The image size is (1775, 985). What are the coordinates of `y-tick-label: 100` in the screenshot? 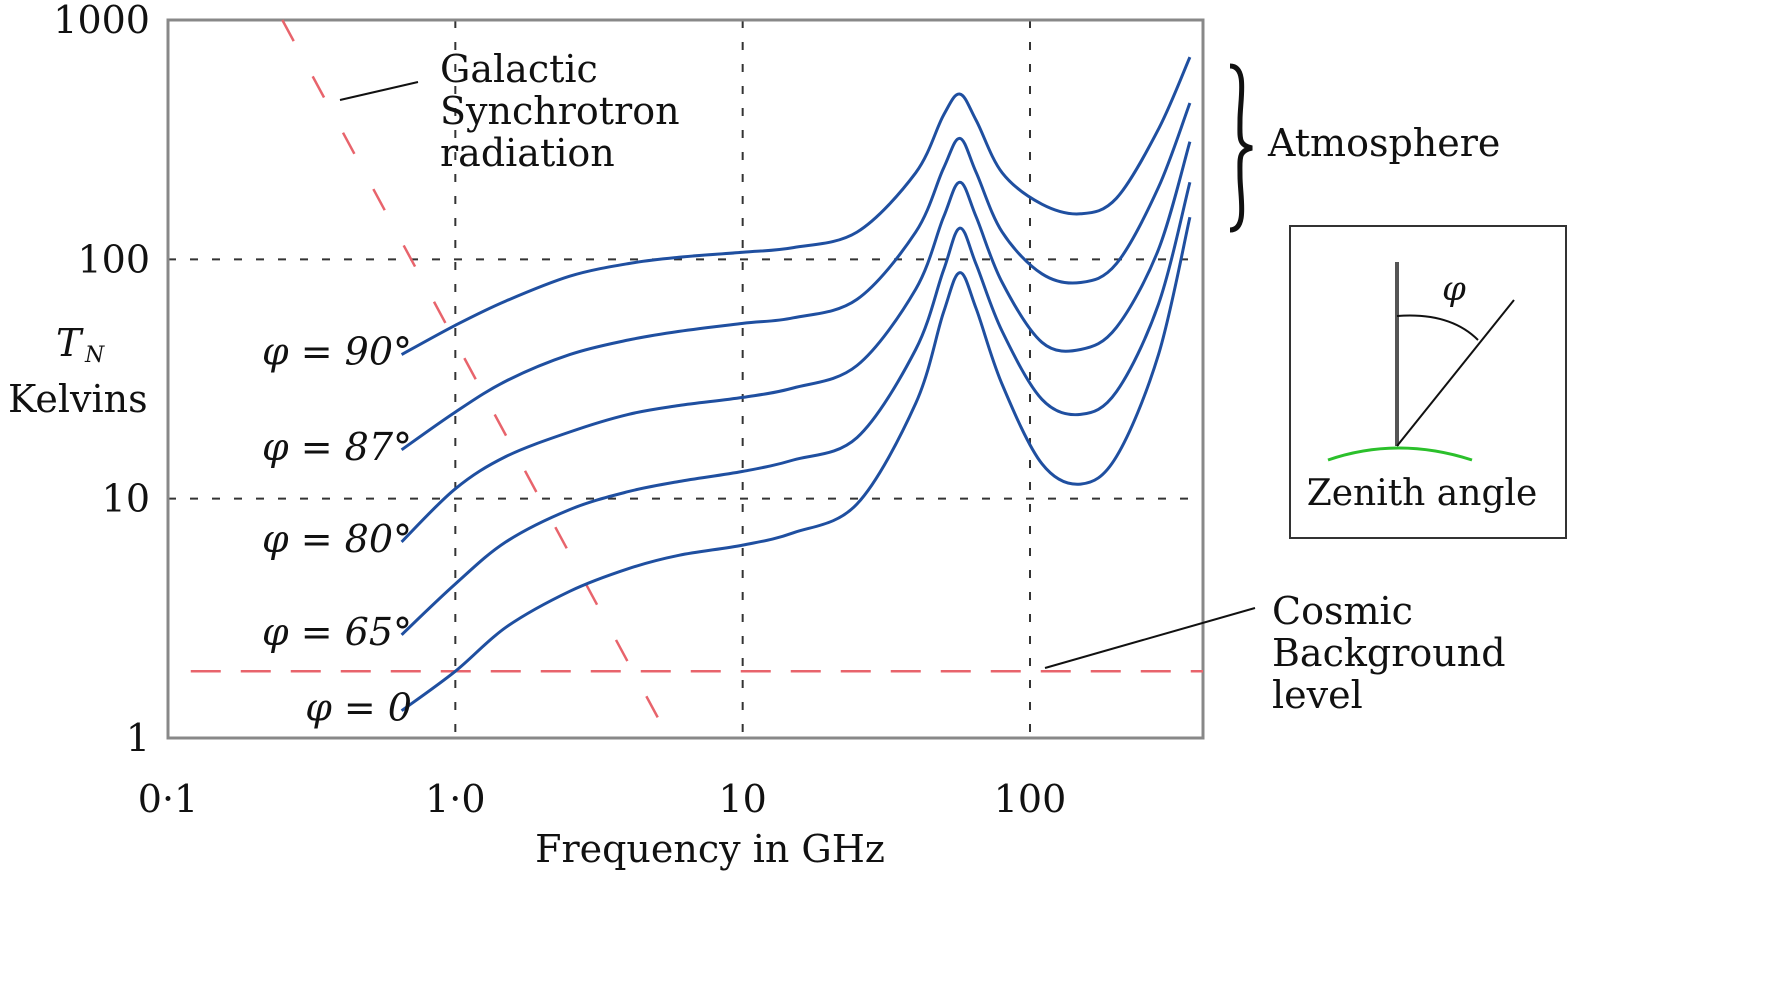 It's located at (113, 259).